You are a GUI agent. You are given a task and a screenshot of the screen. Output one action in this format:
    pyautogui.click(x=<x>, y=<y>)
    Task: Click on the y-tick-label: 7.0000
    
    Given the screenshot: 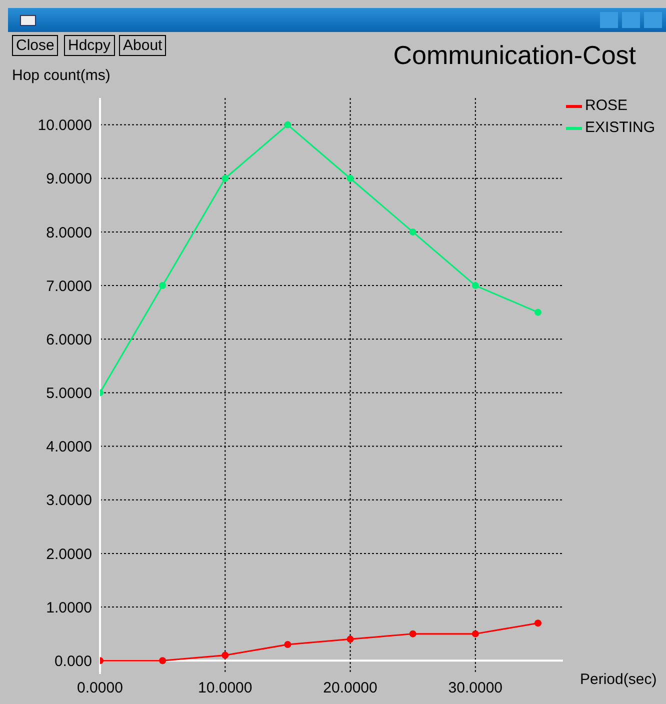 What is the action you would take?
    pyautogui.click(x=69, y=286)
    